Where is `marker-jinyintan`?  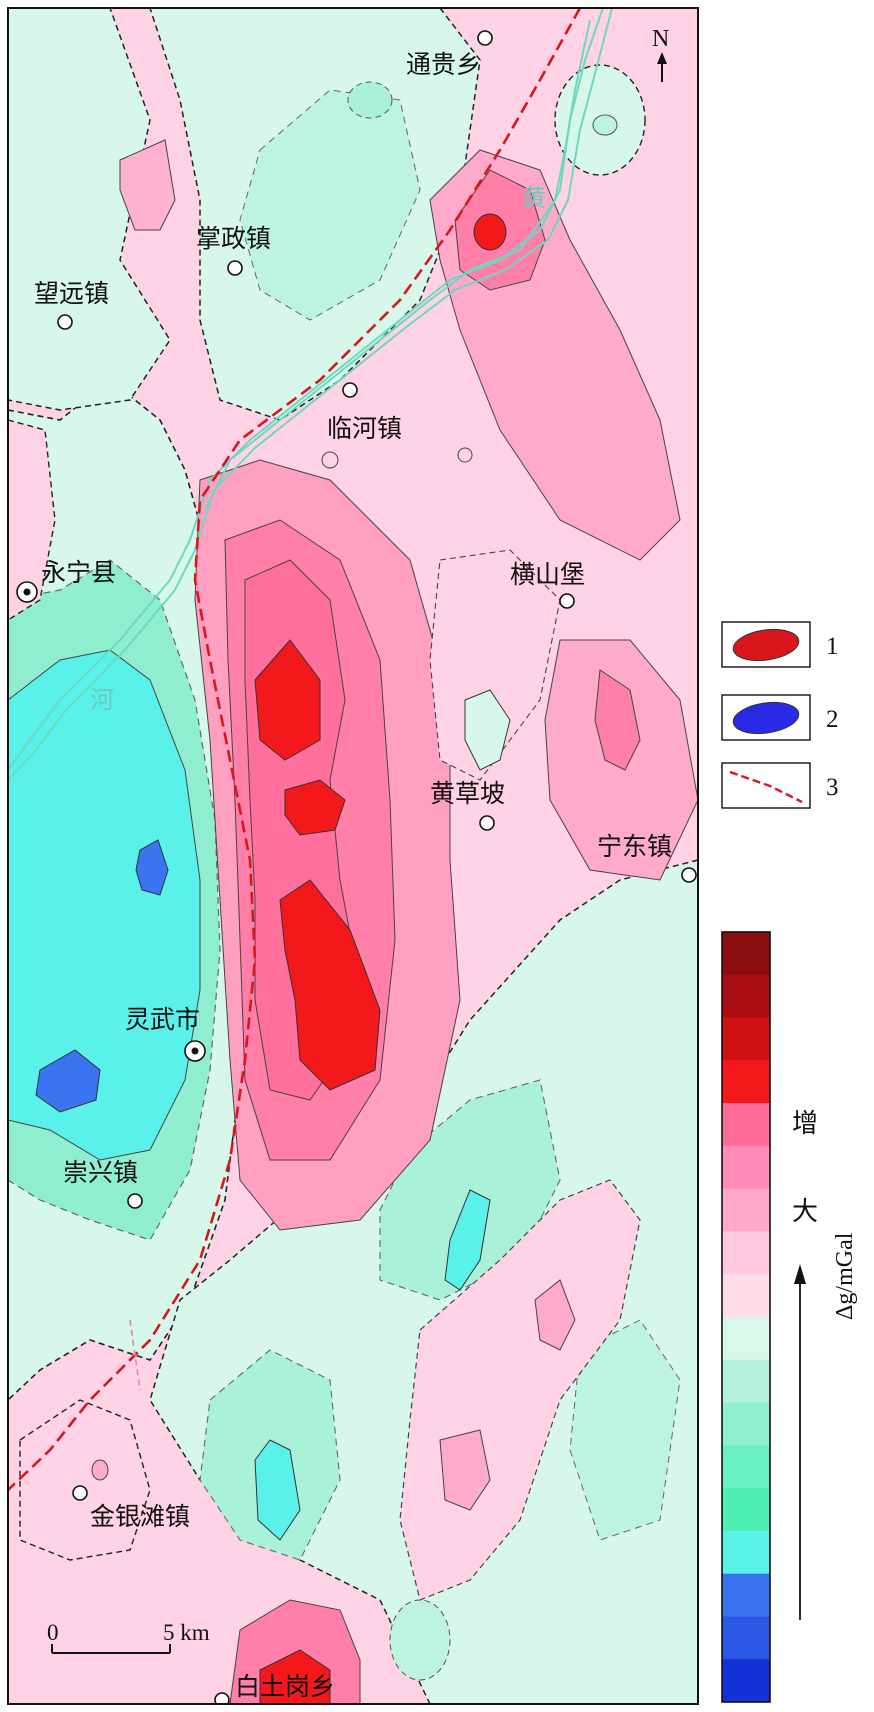
marker-jinyintan is located at coordinates (80, 1493).